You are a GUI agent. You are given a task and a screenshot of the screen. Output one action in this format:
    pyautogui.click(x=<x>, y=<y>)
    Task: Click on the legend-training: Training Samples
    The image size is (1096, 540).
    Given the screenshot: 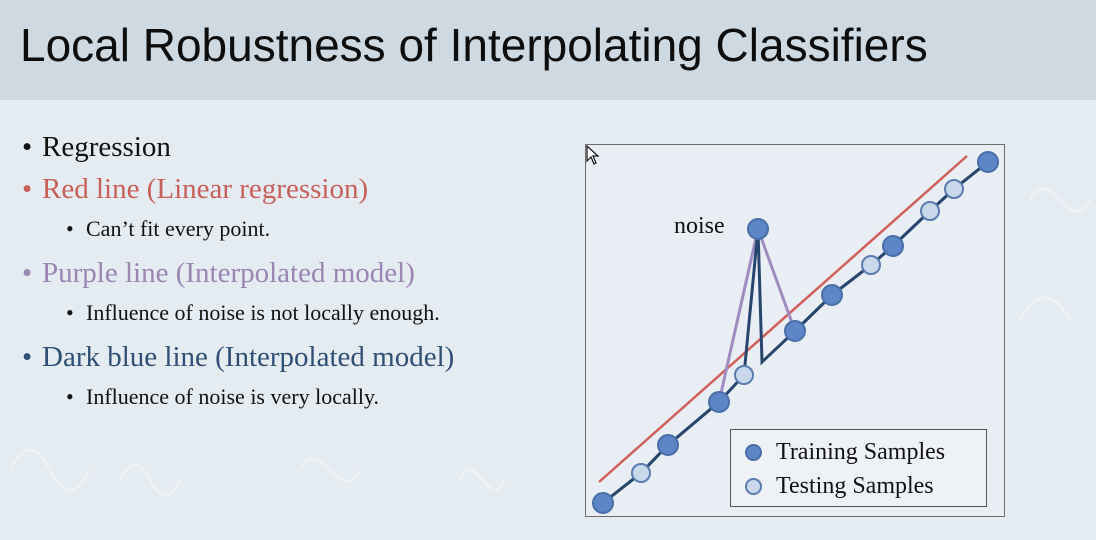 What is the action you would take?
    pyautogui.click(x=845, y=452)
    